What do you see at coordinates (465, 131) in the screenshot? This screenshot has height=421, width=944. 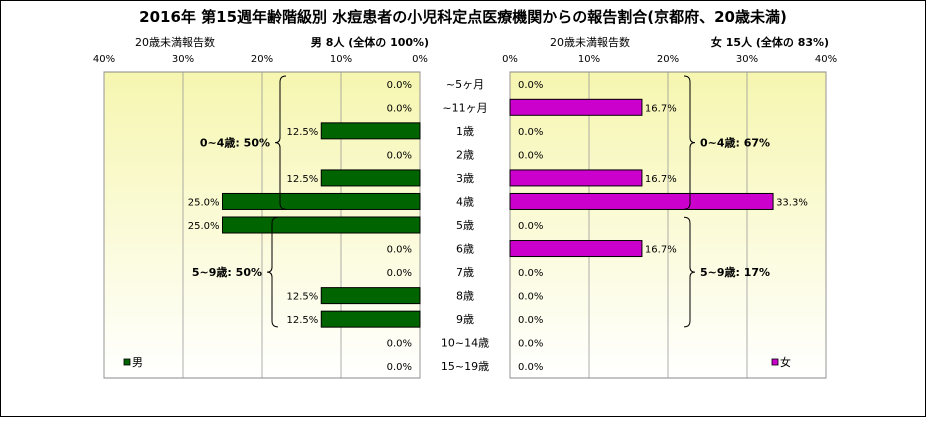 I see `category-label: 1歳` at bounding box center [465, 131].